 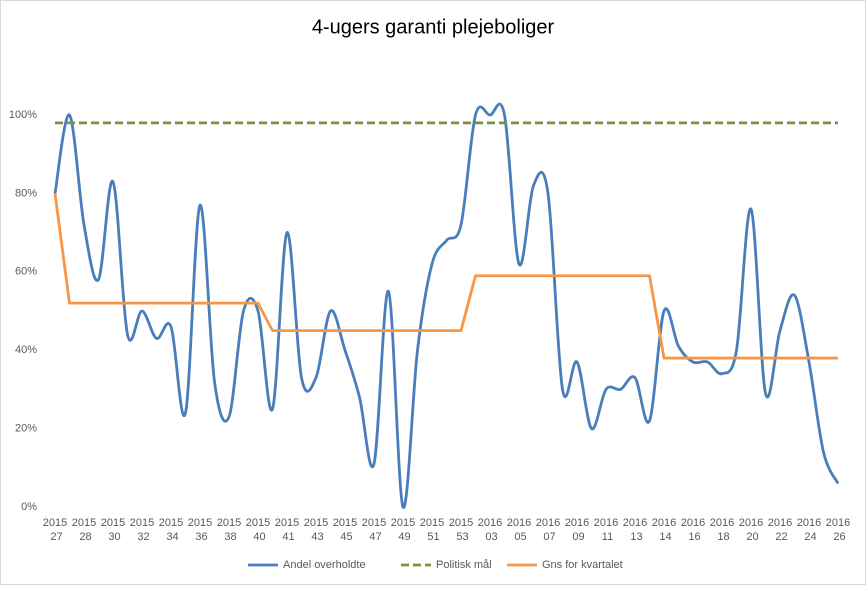 I want to click on x-tick-label: 2015 34, so click(x=171, y=530).